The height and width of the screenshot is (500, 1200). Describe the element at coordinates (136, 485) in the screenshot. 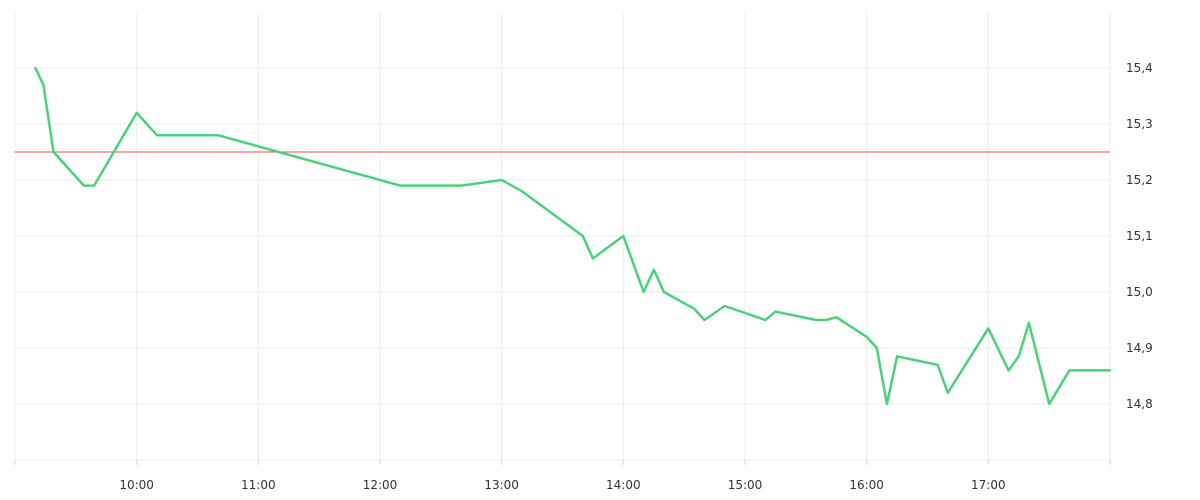

I see `x-tick-label: 10:00` at that location.